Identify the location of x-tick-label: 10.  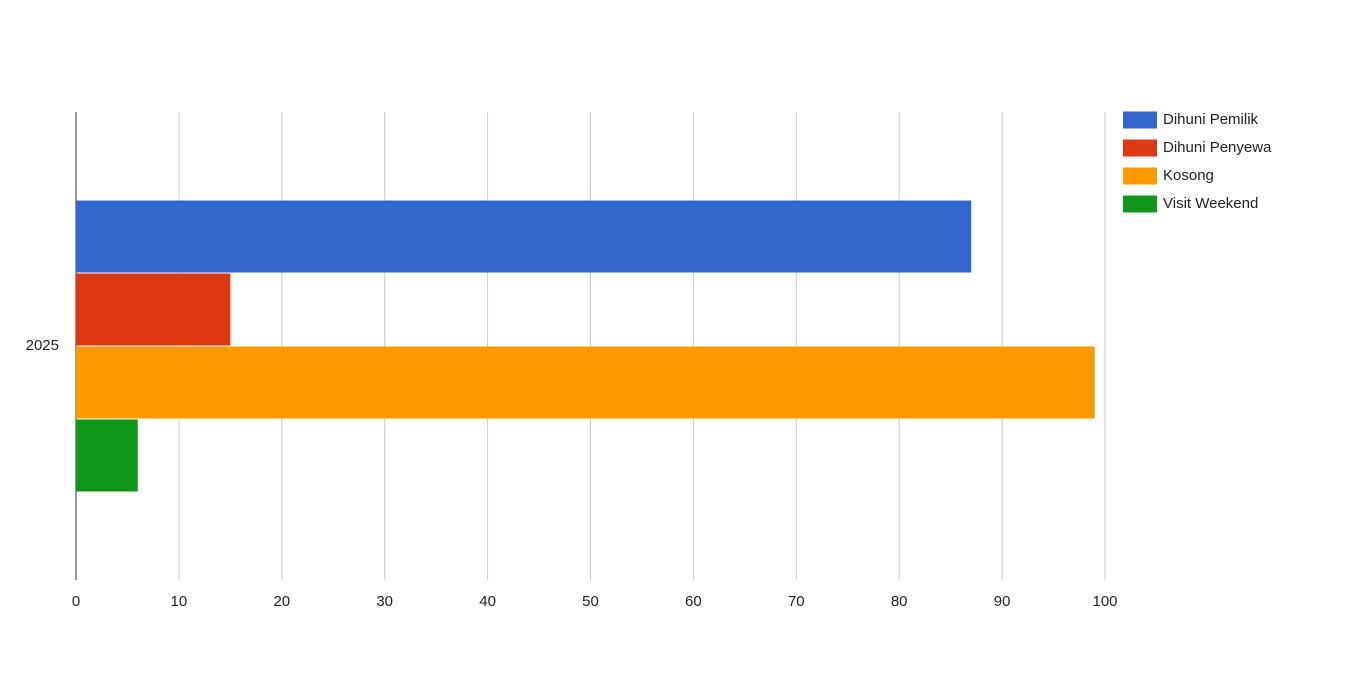
(179, 601).